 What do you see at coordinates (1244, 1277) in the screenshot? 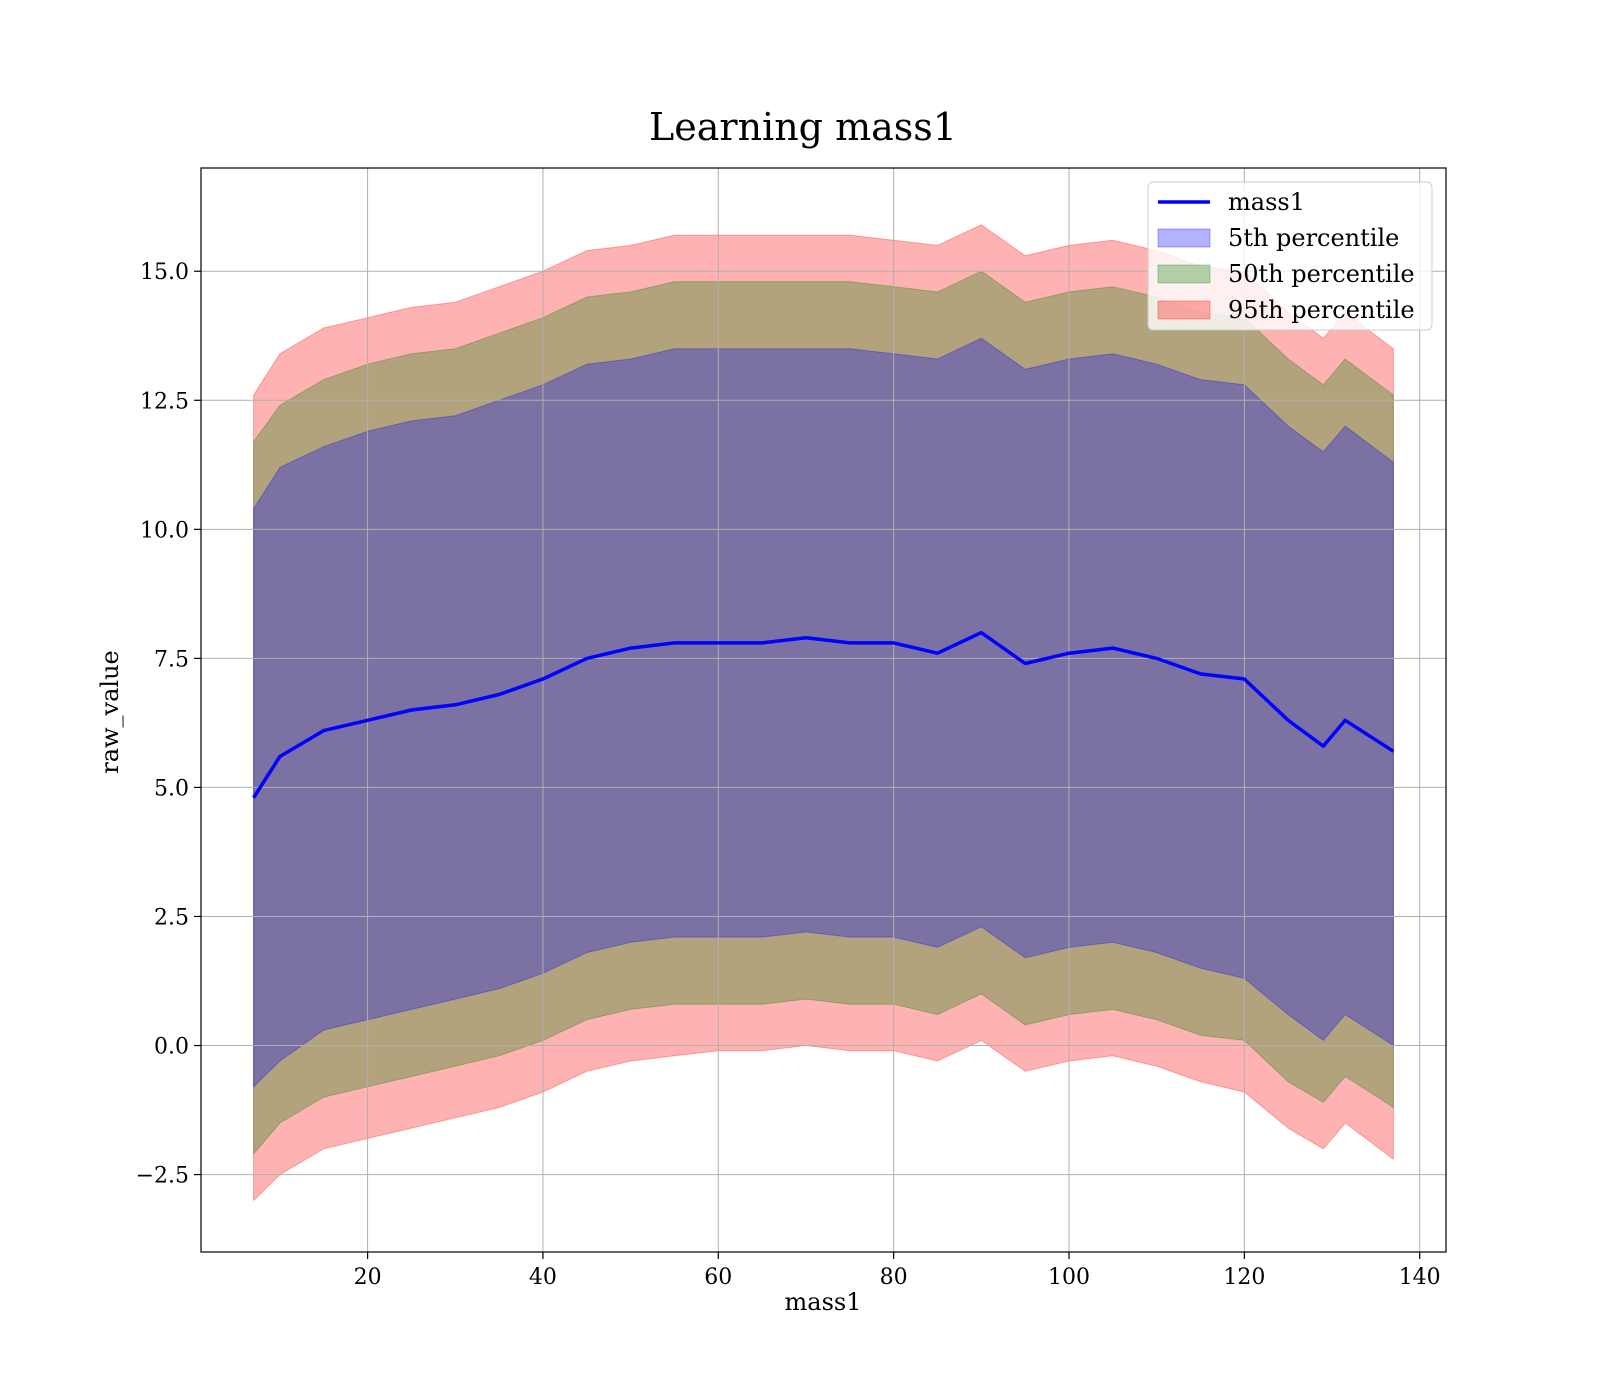
I see `x-tick-label: 120` at bounding box center [1244, 1277].